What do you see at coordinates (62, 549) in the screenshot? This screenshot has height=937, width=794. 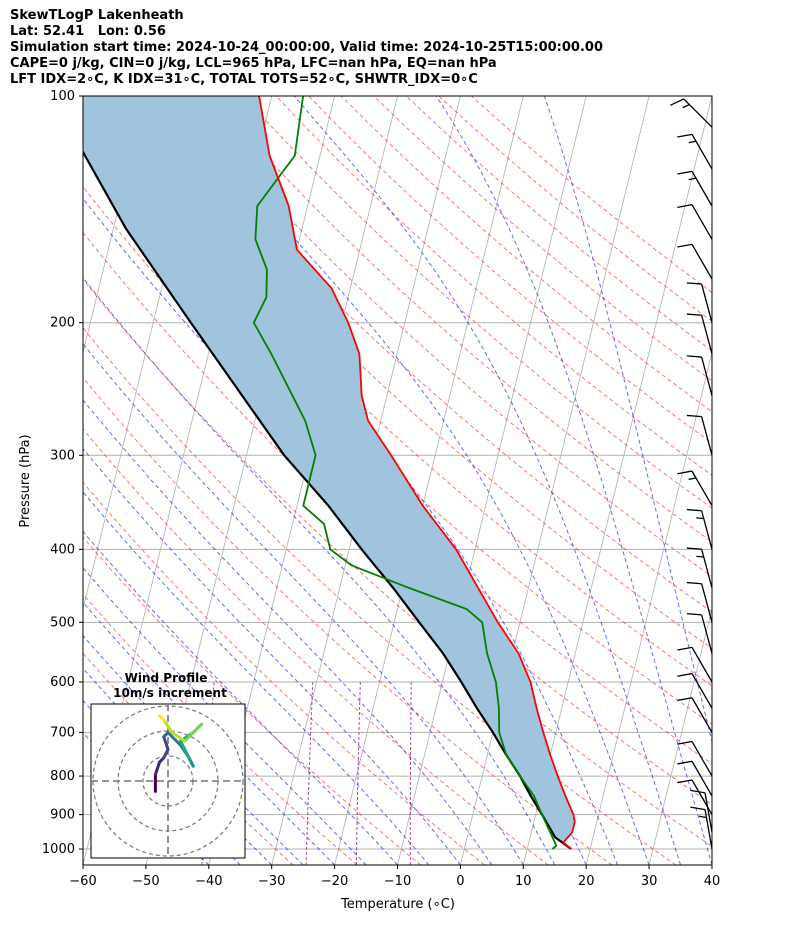 I see `y-tick-label: 400` at bounding box center [62, 549].